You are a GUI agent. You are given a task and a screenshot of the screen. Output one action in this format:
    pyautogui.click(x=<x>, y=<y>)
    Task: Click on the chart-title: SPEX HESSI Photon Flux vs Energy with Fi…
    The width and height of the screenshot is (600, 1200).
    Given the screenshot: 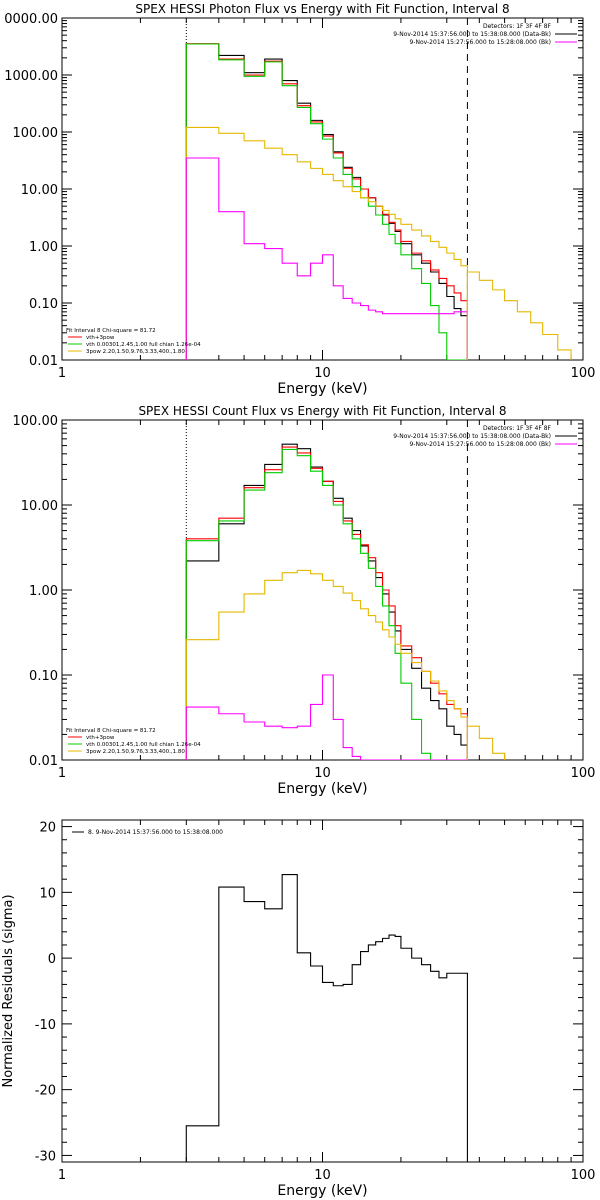 What is the action you would take?
    pyautogui.click(x=322, y=9)
    